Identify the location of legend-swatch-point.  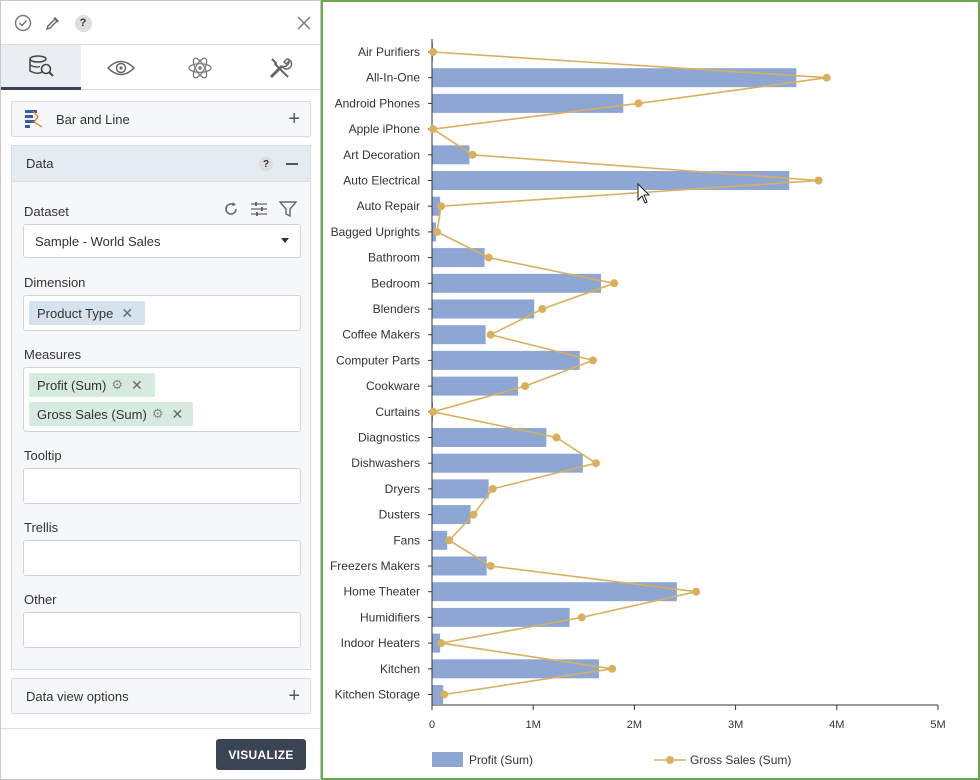
(670, 760).